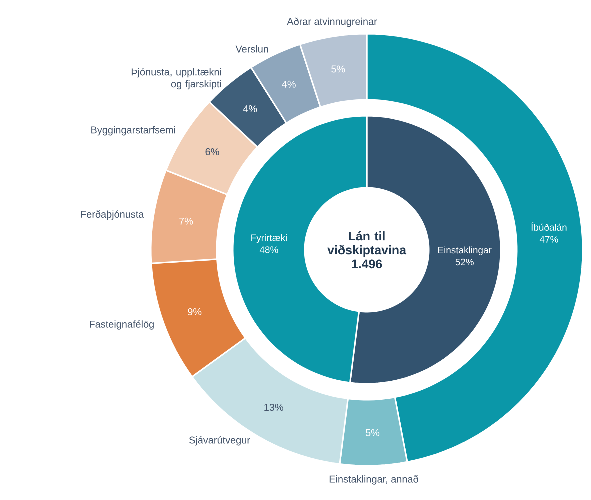 The width and height of the screenshot is (591, 500). Describe the element at coordinates (374, 480) in the screenshot. I see `slice-label: Einstaklingar, annað` at that location.